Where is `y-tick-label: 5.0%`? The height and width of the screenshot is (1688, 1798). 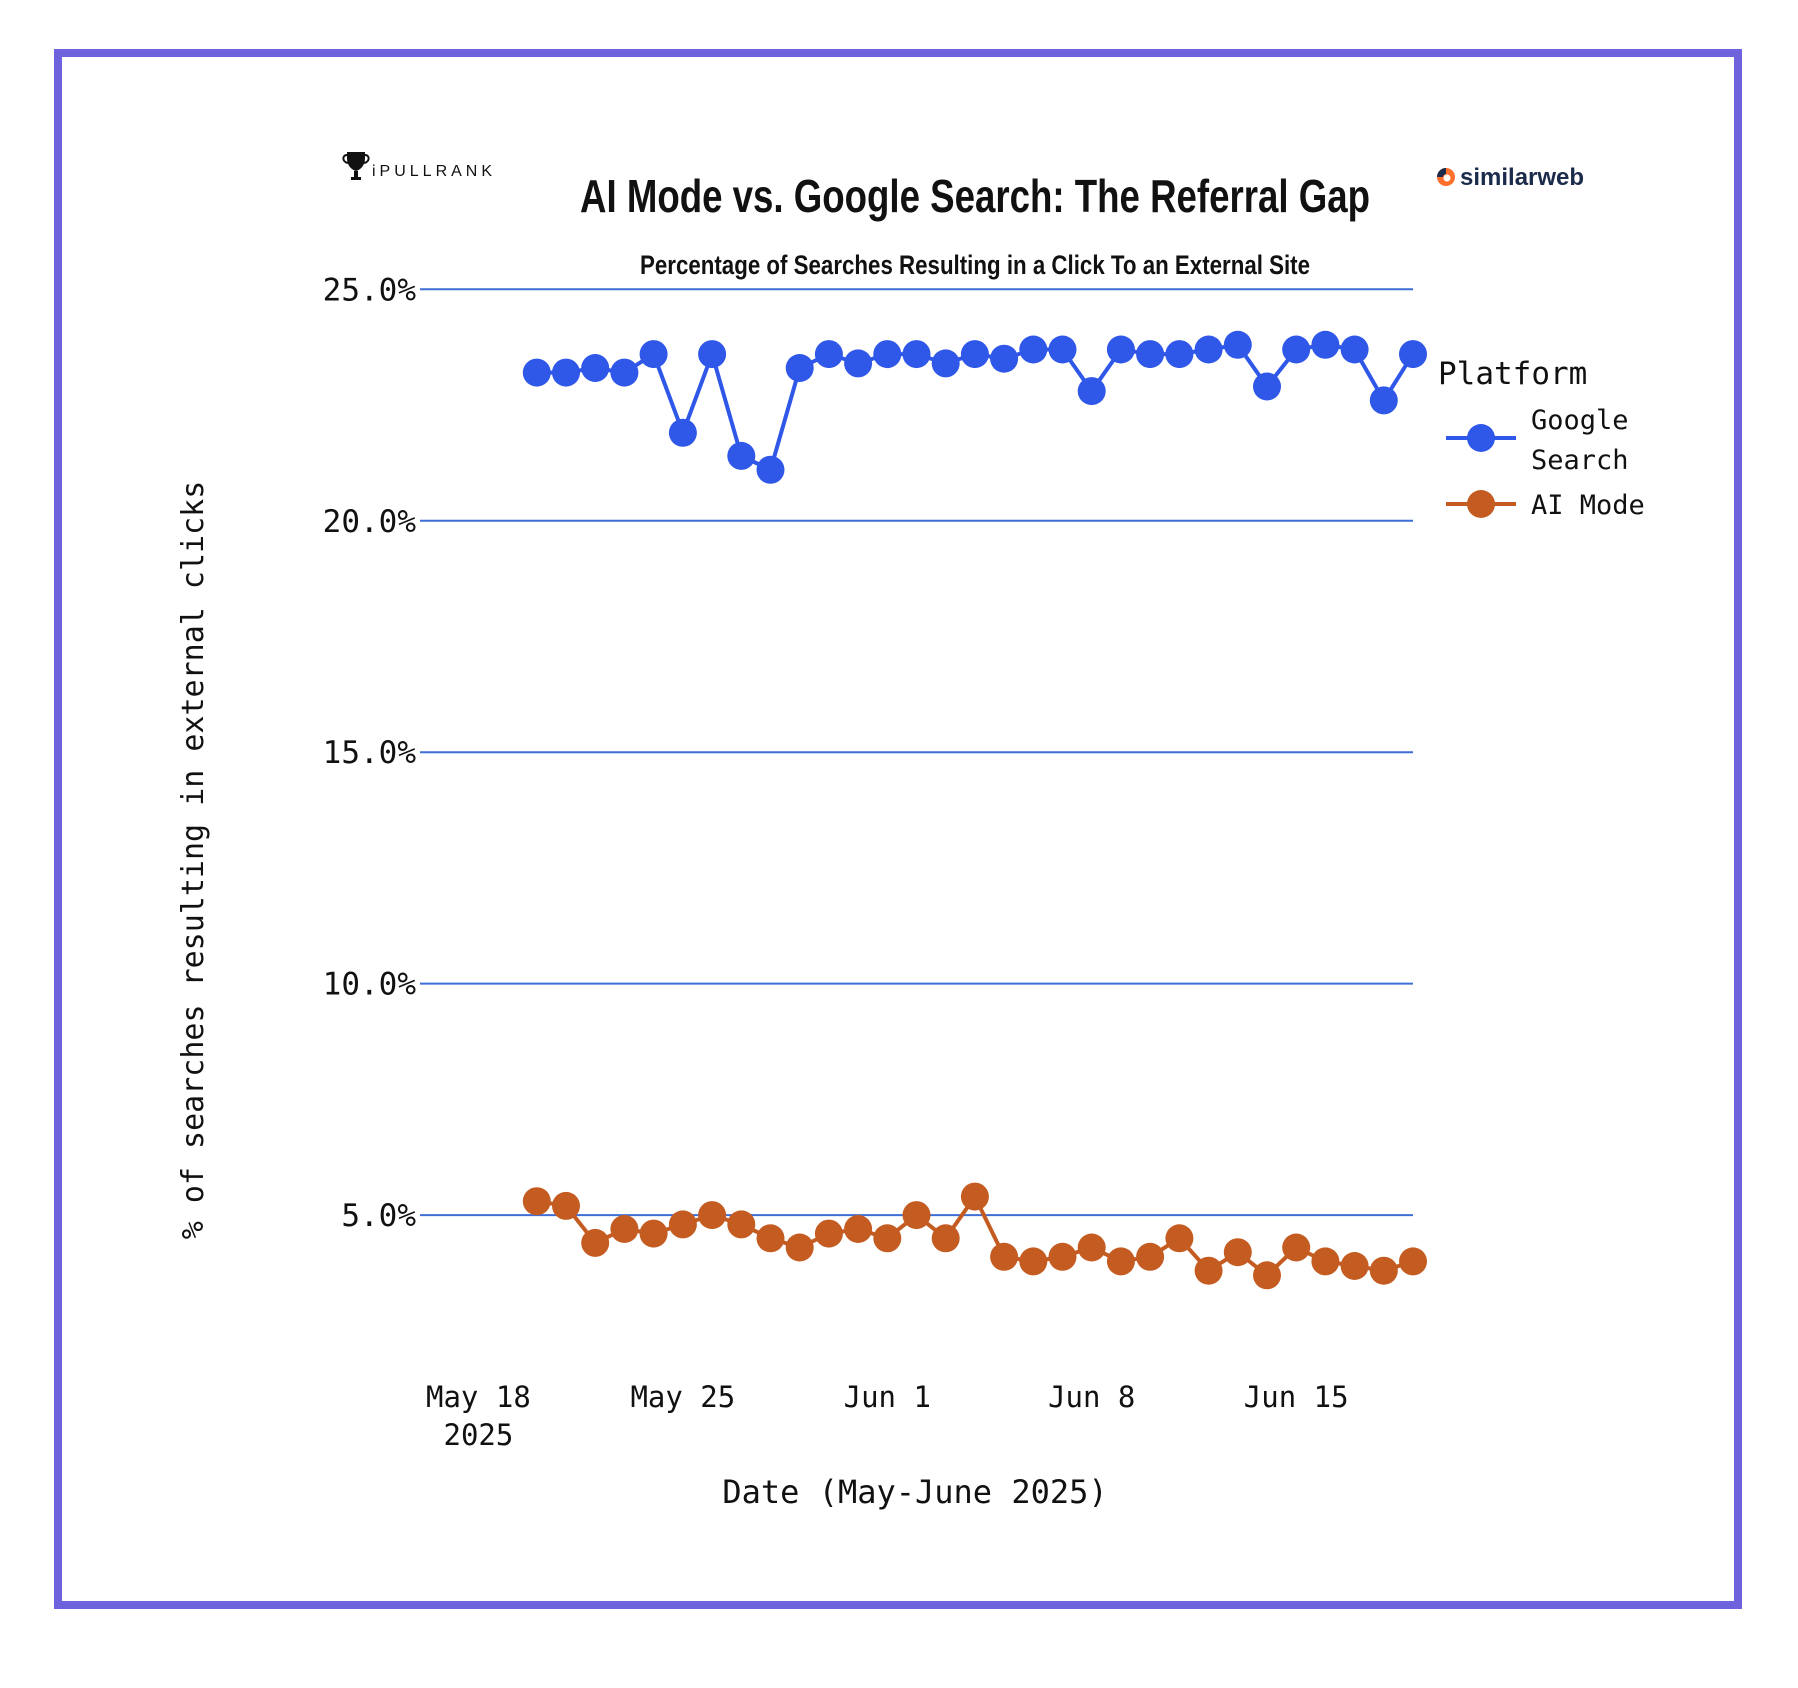
y-tick-label: 5.0% is located at coordinates (378, 1216).